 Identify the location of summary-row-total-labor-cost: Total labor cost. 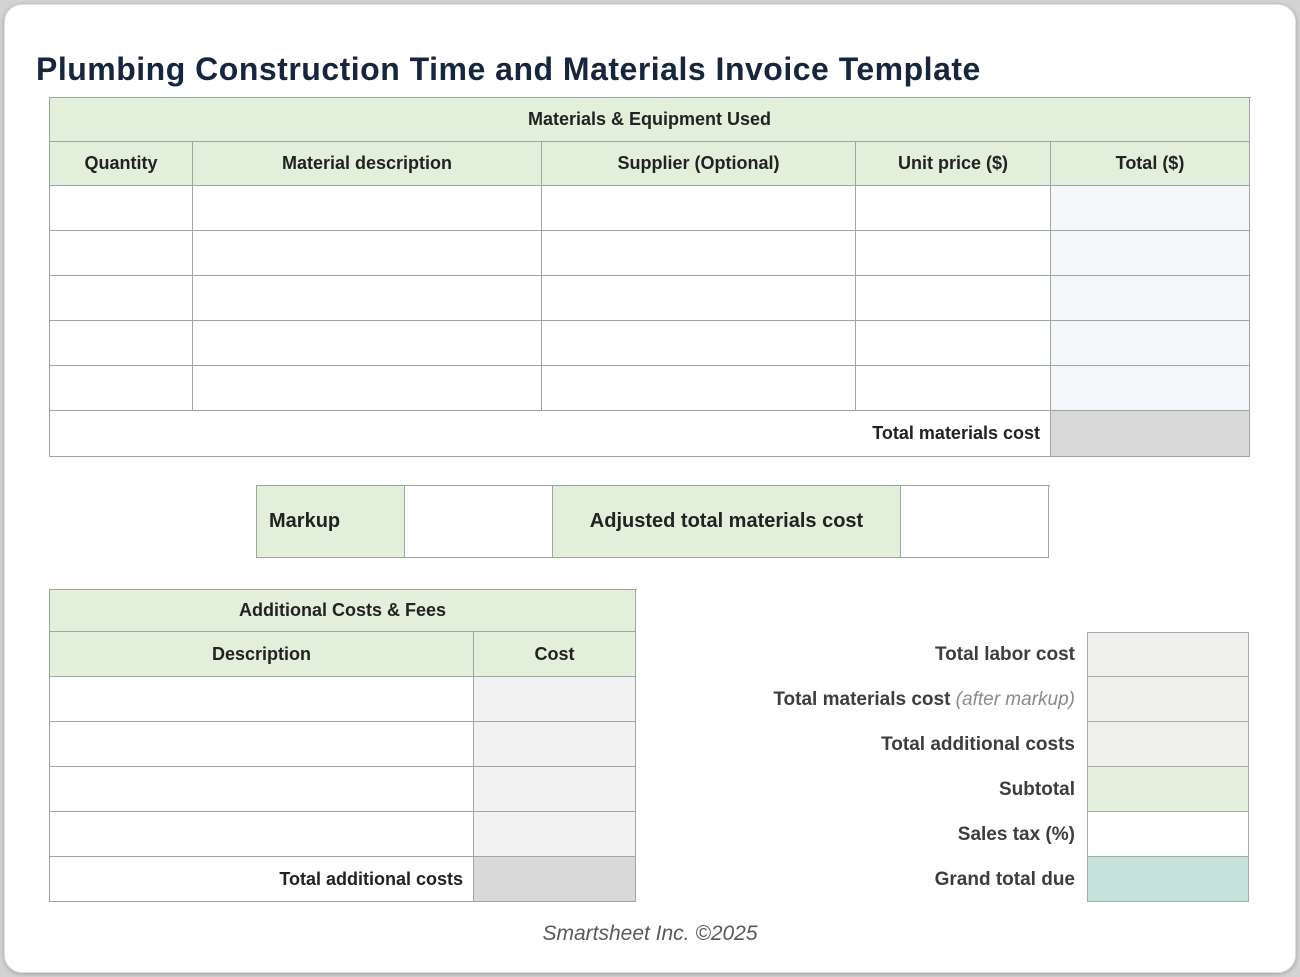
(954, 654).